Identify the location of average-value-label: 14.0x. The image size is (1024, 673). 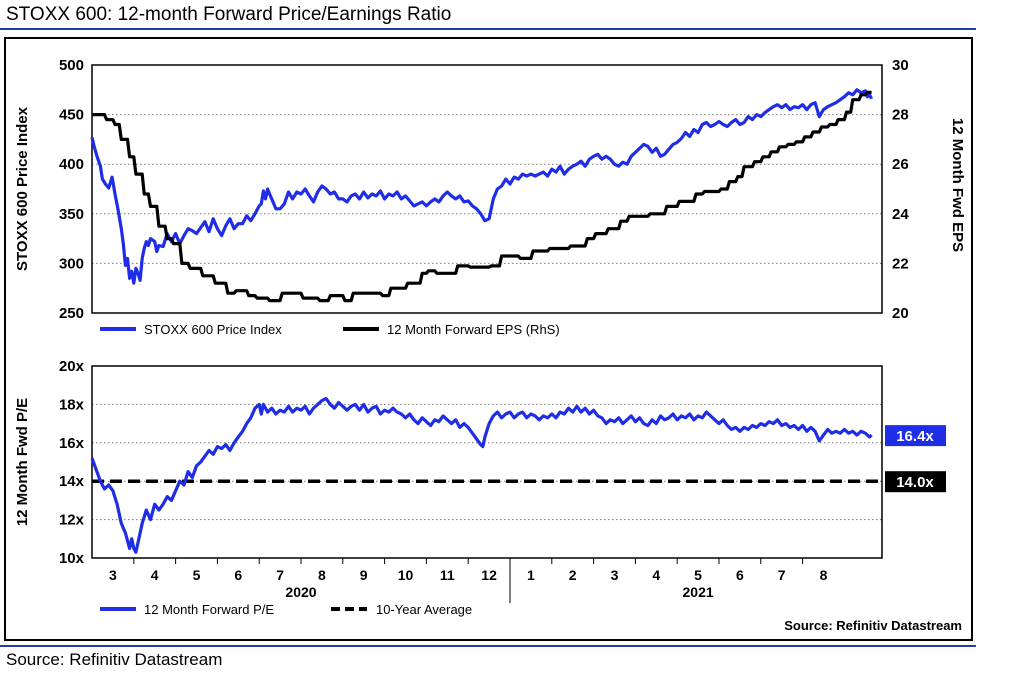
(915, 482).